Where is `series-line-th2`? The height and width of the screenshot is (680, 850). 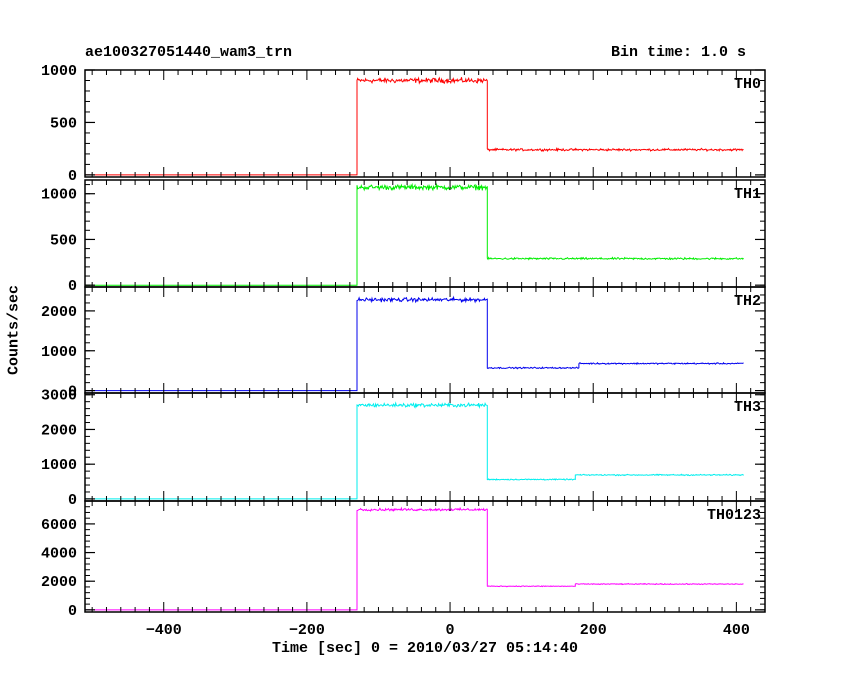
series-line-th2 is located at coordinates (414, 343).